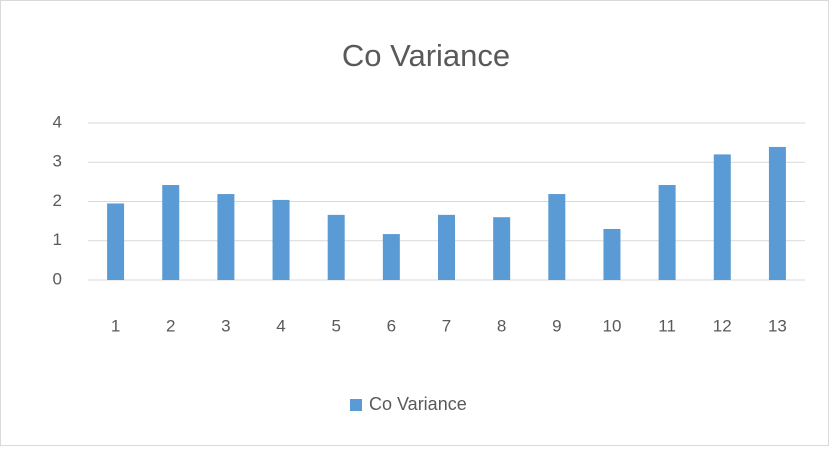 The width and height of the screenshot is (829, 451). I want to click on x-tick-label: 4, so click(280, 325).